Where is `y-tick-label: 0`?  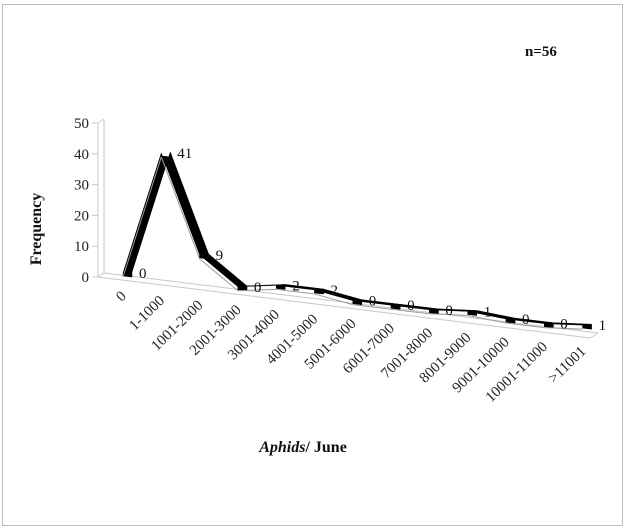
y-tick-label: 0 is located at coordinates (86, 278).